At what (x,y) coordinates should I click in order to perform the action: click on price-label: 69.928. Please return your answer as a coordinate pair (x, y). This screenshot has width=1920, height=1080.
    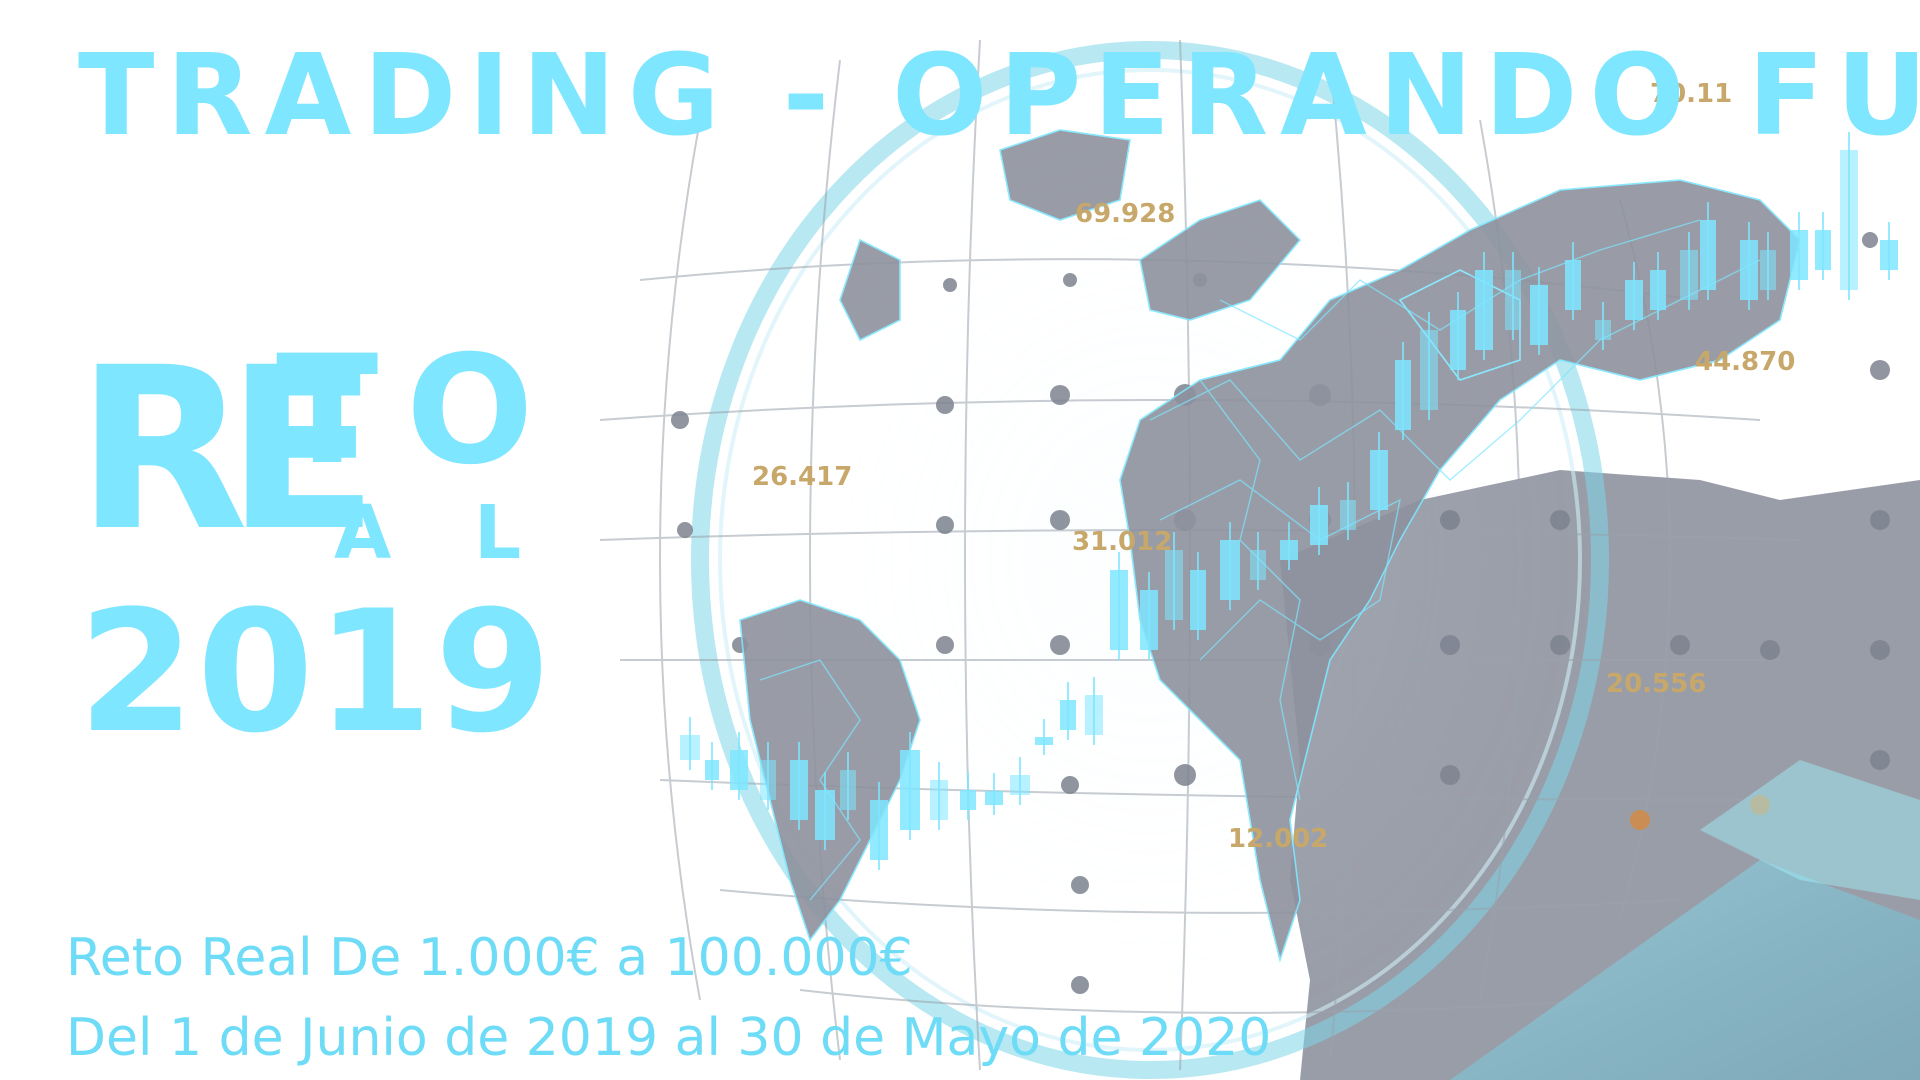
    Looking at the image, I should click on (1125, 214).